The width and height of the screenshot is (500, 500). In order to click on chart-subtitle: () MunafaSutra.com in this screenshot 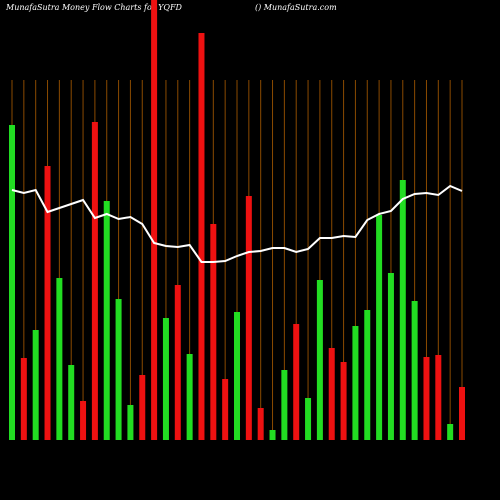, I will do `click(296, 7)`.